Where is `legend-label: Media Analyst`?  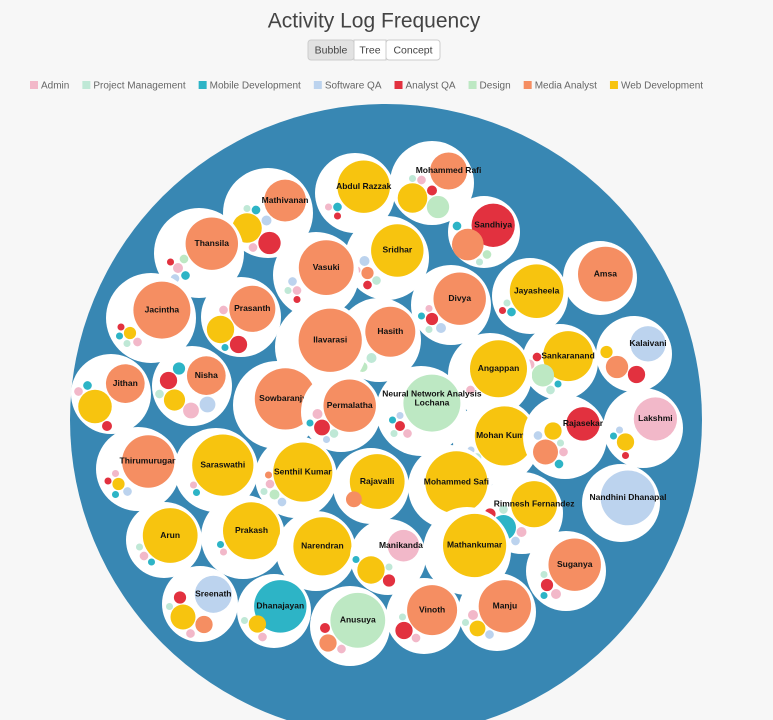
legend-label: Media Analyst is located at coordinates (566, 86).